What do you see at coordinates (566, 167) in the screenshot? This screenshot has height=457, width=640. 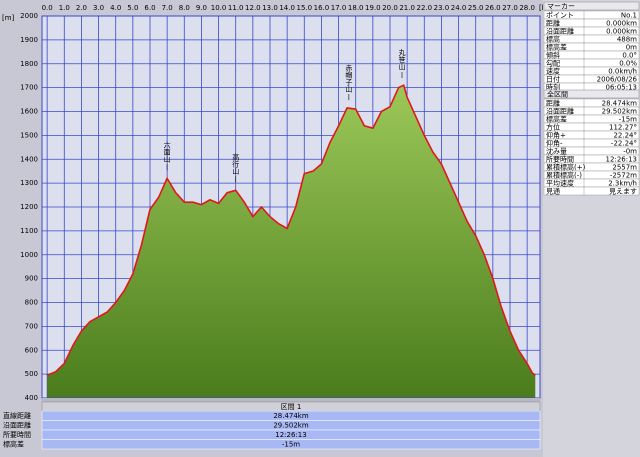 I see `panel-key: 累積標高(+)` at bounding box center [566, 167].